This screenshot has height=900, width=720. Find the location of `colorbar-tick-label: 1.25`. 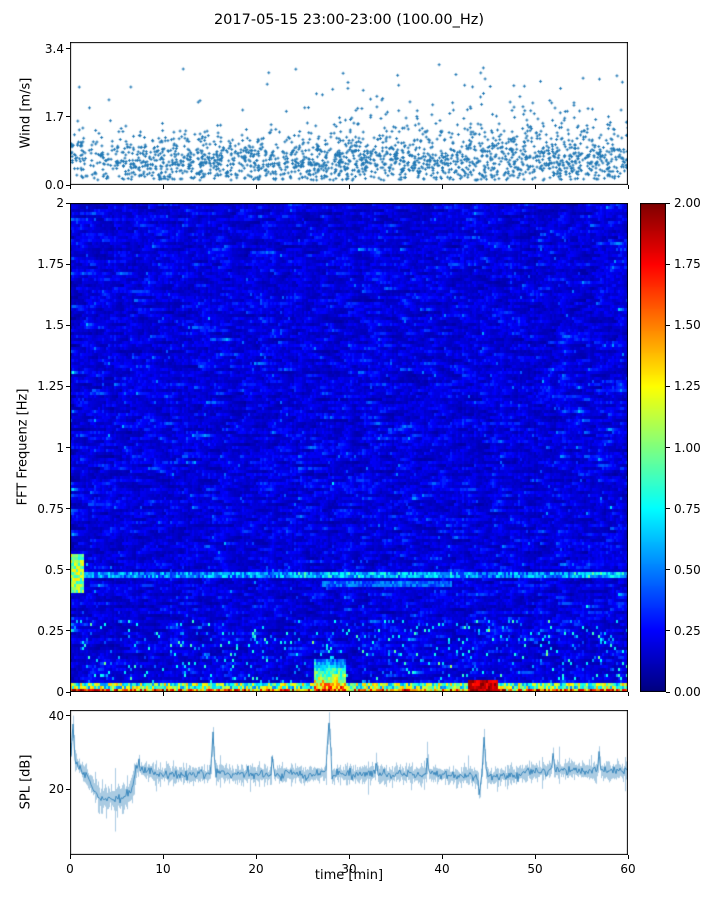

colorbar-tick-label: 1.25 is located at coordinates (687, 386).